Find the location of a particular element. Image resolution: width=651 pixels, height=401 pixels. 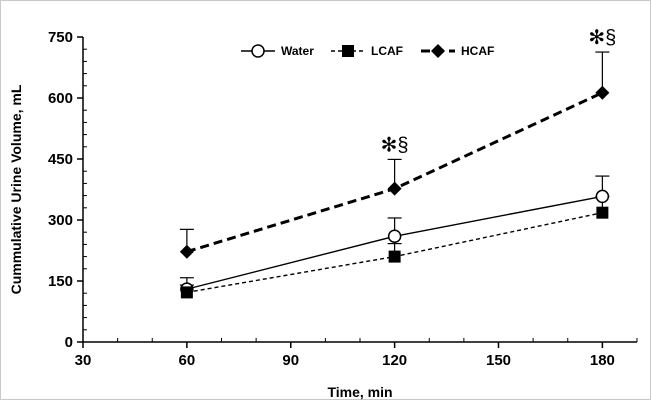

lcaf-legend-label: LCAF is located at coordinates (387, 51).